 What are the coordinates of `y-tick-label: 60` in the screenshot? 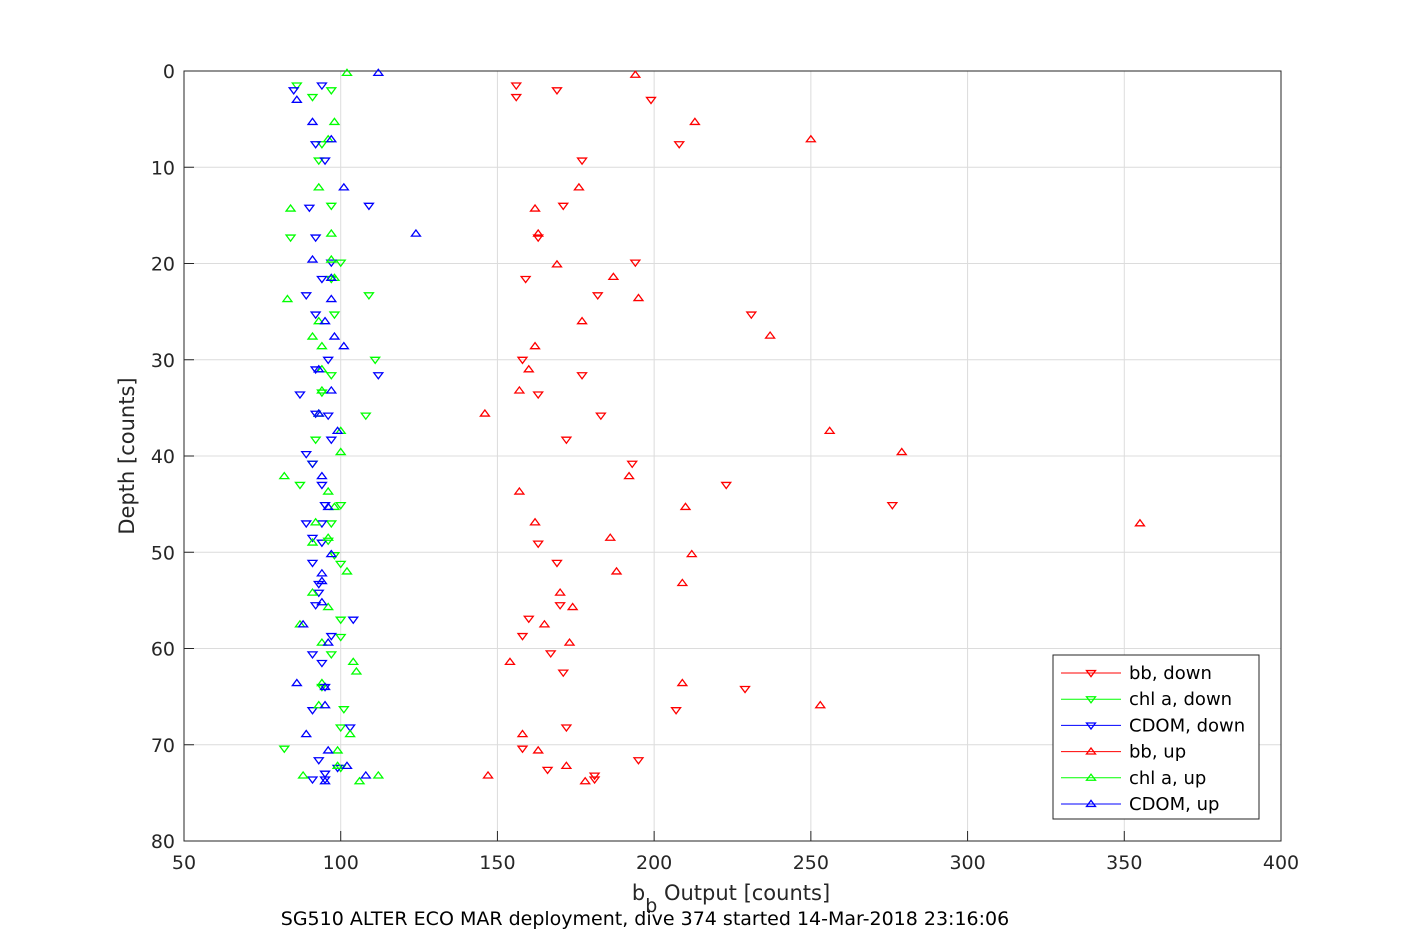 It's located at (163, 650).